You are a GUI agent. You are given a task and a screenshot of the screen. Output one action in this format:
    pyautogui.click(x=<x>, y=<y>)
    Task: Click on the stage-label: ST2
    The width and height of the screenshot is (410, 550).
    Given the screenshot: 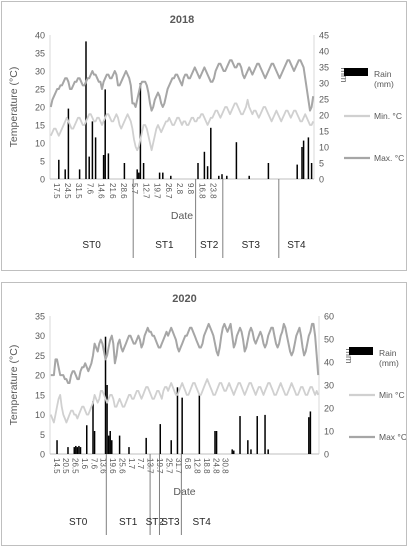 What is the action you would take?
    pyautogui.click(x=155, y=522)
    